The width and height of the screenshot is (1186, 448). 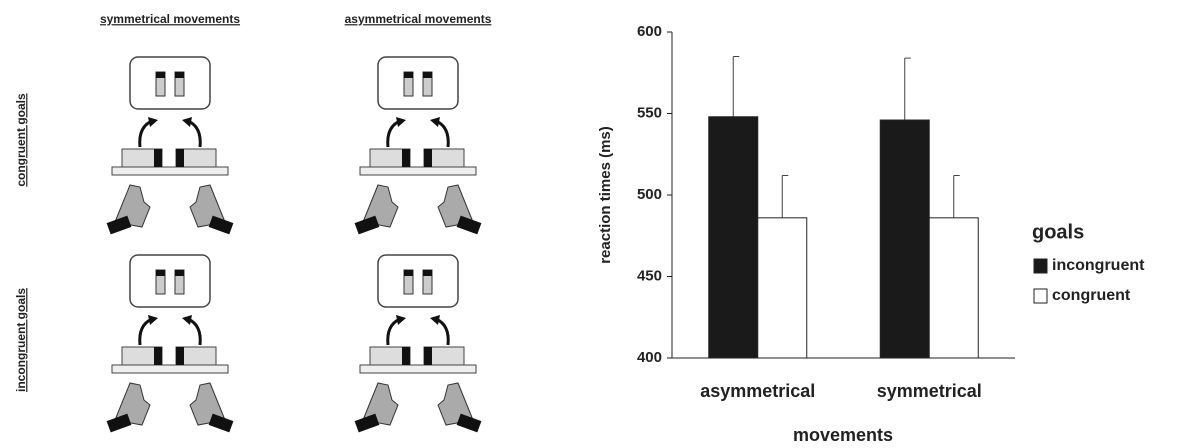 I want to click on legend-title: goals, so click(x=1058, y=232).